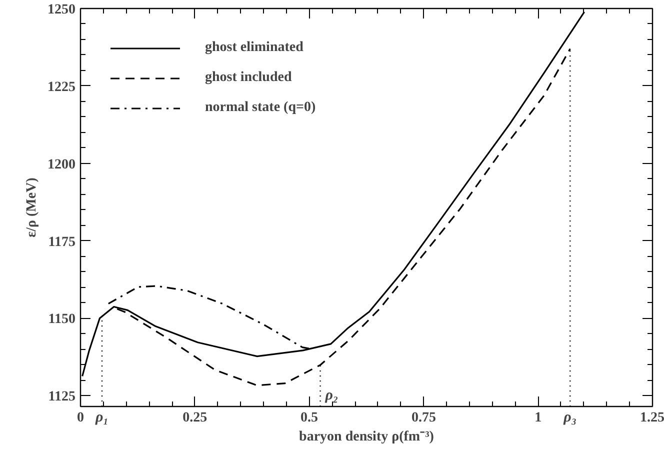 The image size is (664, 466). What do you see at coordinates (62, 10) in the screenshot?
I see `y-tick-label: 1250` at bounding box center [62, 10].